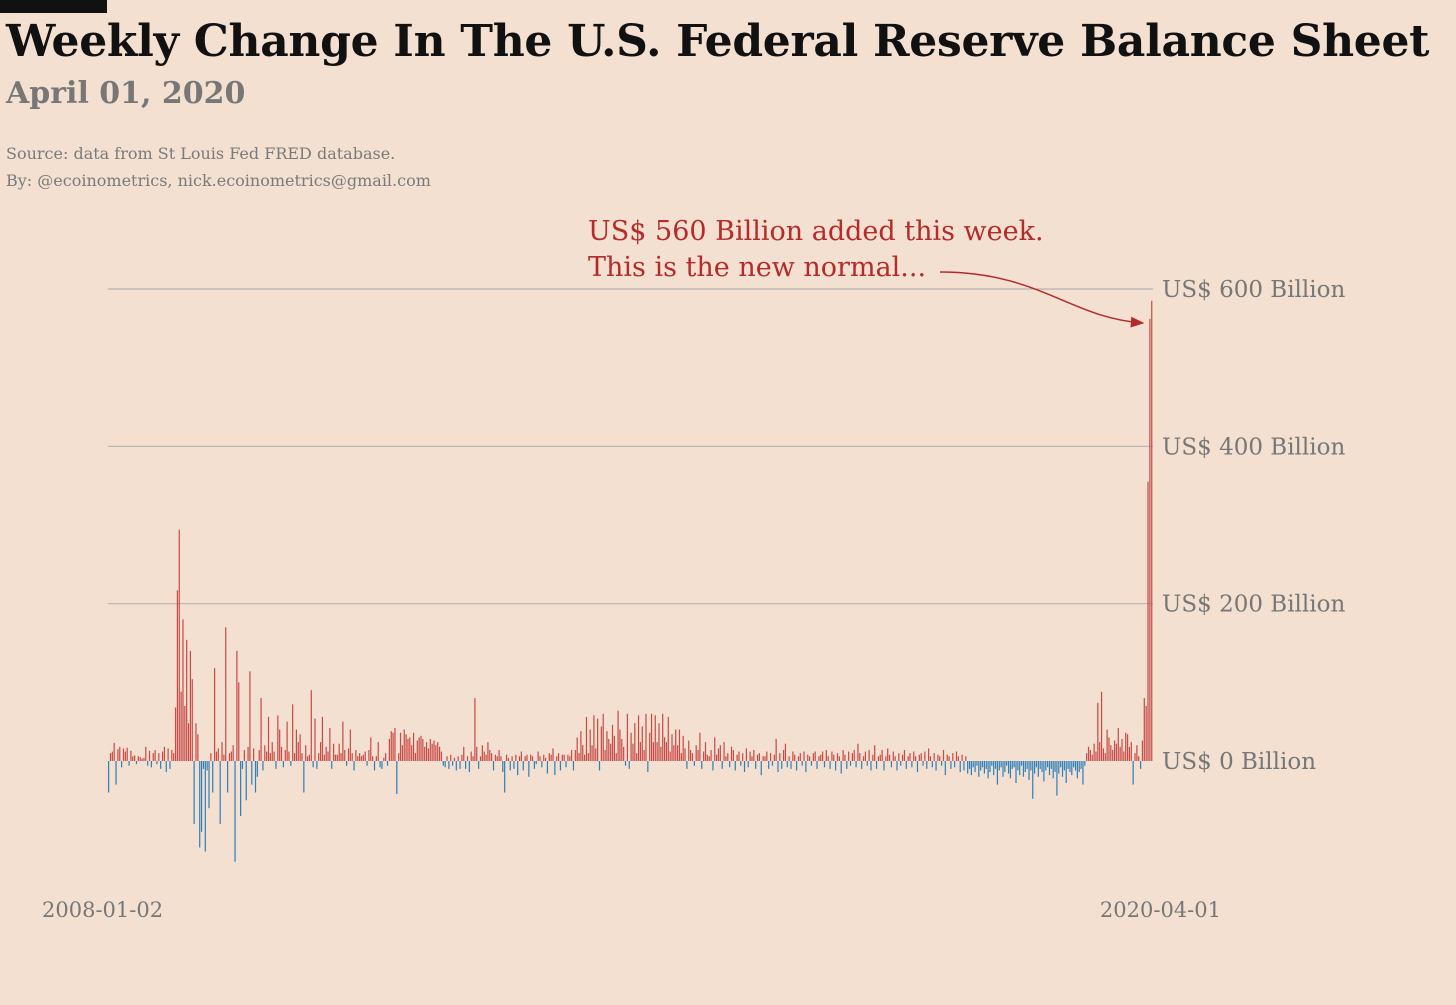  Describe the element at coordinates (1253, 605) in the screenshot. I see `y-tick-label-200: US$ 200 Billion` at that location.